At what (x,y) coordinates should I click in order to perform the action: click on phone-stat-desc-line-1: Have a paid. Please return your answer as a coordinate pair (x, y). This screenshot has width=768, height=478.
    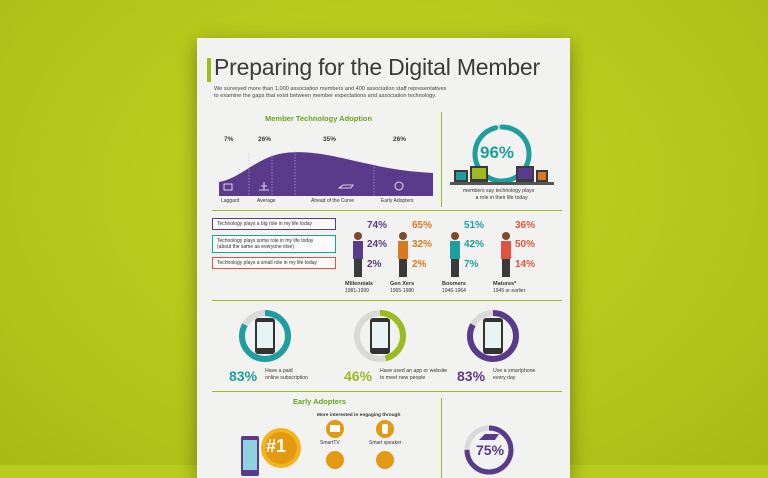
    Looking at the image, I should click on (279, 371).